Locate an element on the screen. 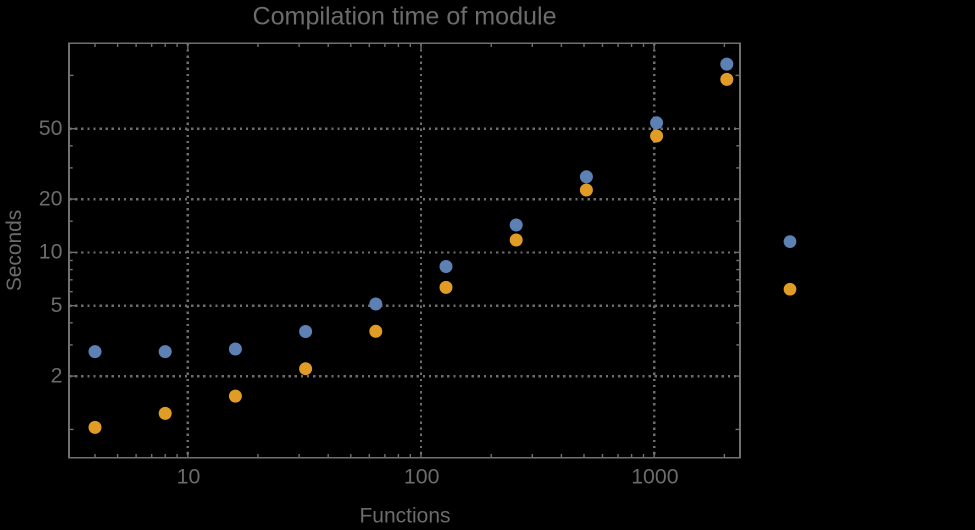  svg-text: Seconds is located at coordinates (14, 250).